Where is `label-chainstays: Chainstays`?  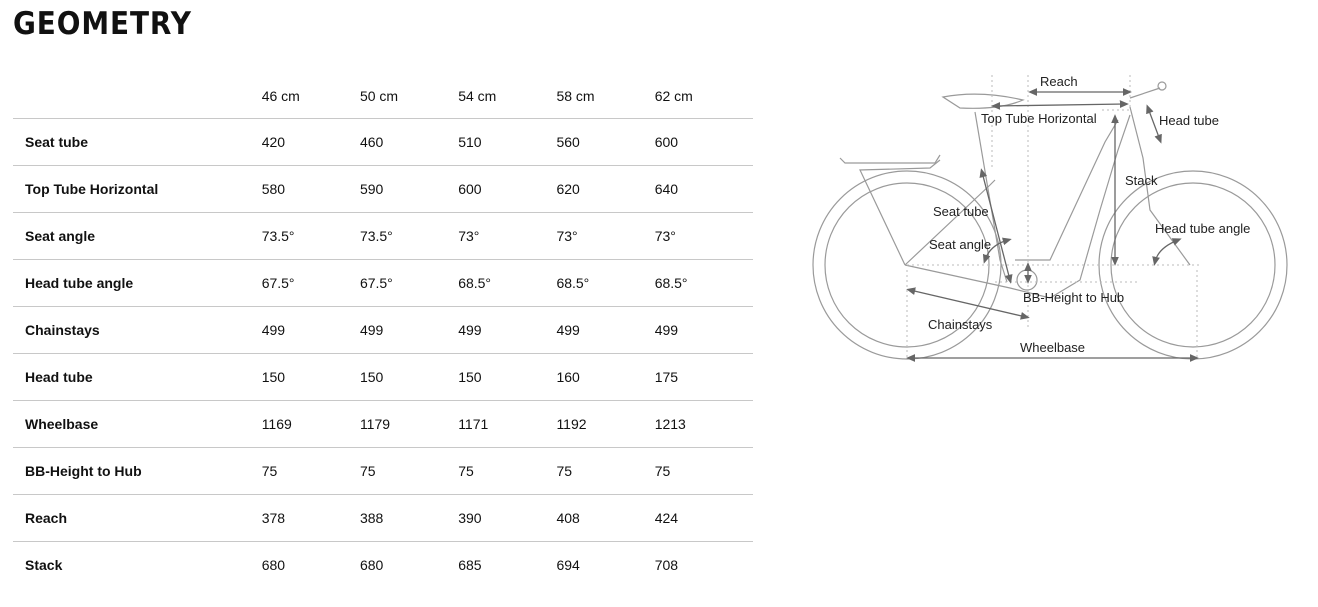 label-chainstays: Chainstays is located at coordinates (960, 324).